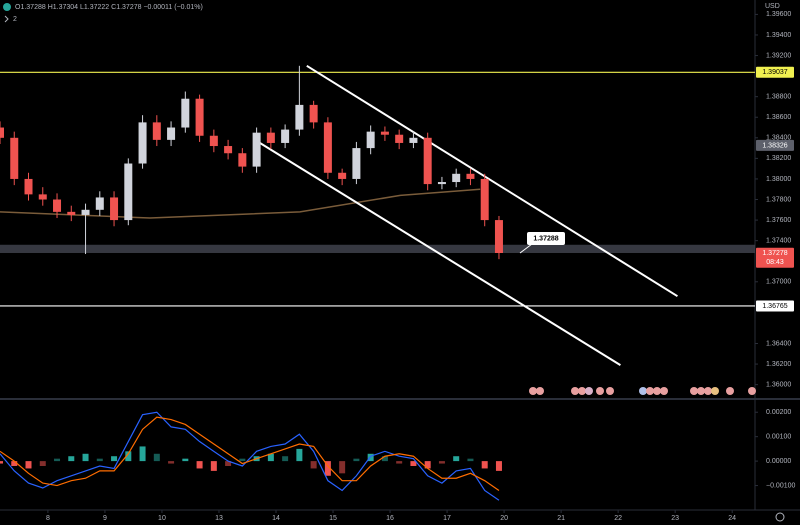  Describe the element at coordinates (778, 282) in the screenshot. I see `y-tick-label: 1.37000` at that location.